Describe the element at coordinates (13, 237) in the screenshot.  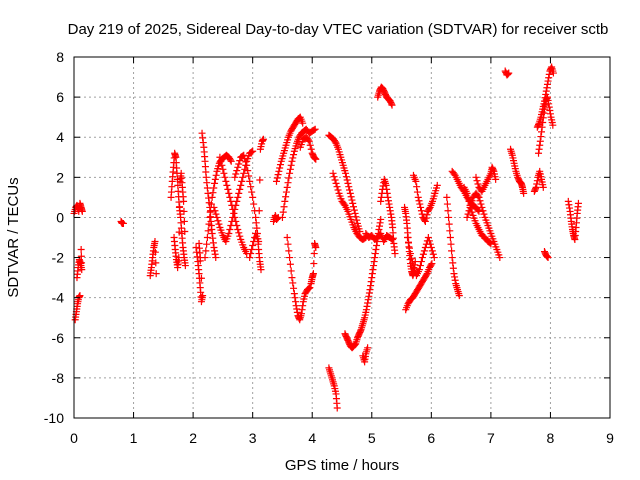
I see `y-axis-label: SDTVAR / TECUs` at that location.